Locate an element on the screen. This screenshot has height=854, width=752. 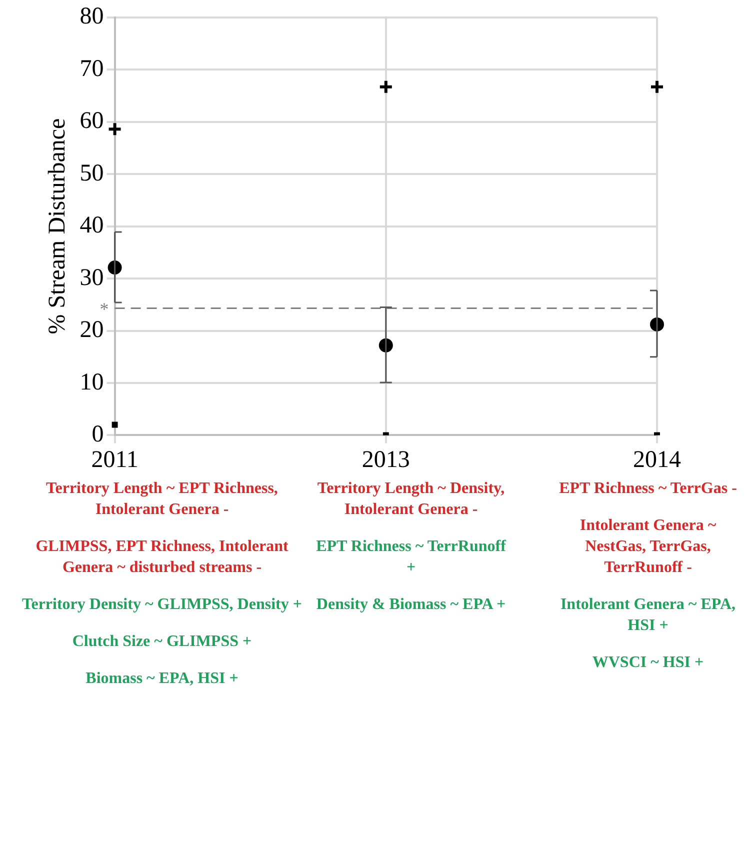
x-tick-label: 2014 is located at coordinates (657, 459).